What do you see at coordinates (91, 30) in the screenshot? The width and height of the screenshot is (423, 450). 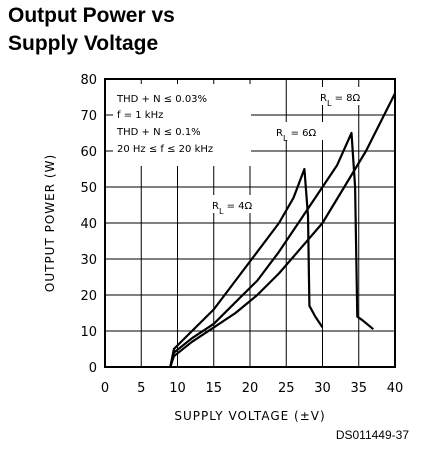 I see `chart-title: Output Power vs Supply Voltage` at bounding box center [91, 30].